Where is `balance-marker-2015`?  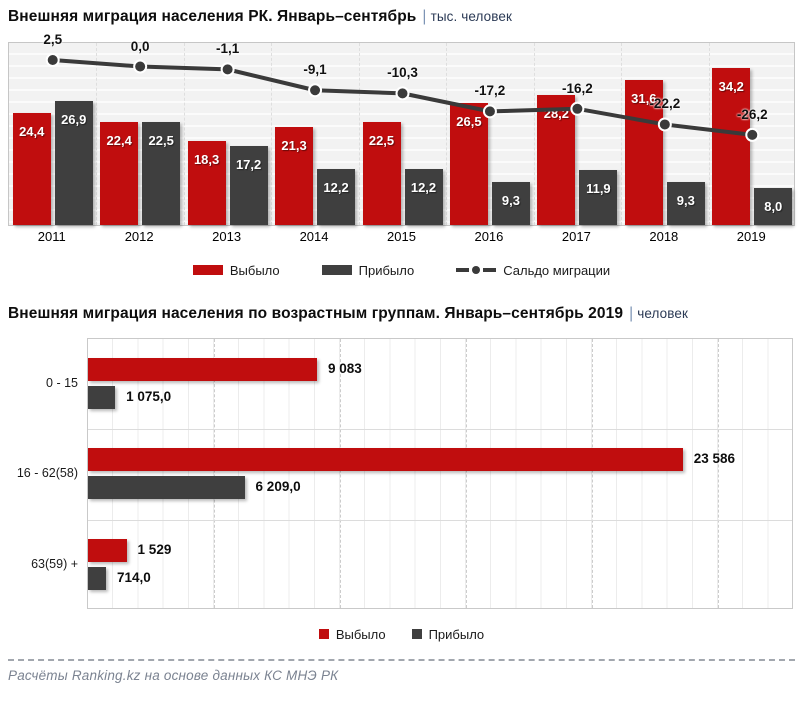 balance-marker-2015 is located at coordinates (402, 93).